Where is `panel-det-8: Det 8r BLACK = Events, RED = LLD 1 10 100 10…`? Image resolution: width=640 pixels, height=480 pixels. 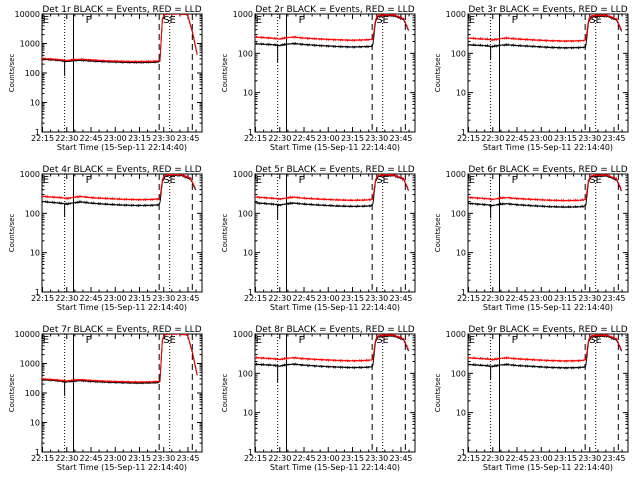 panel-det-8: Det 8r BLACK = Events, RED = LLD 1 10 100 10… is located at coordinates (318, 398).